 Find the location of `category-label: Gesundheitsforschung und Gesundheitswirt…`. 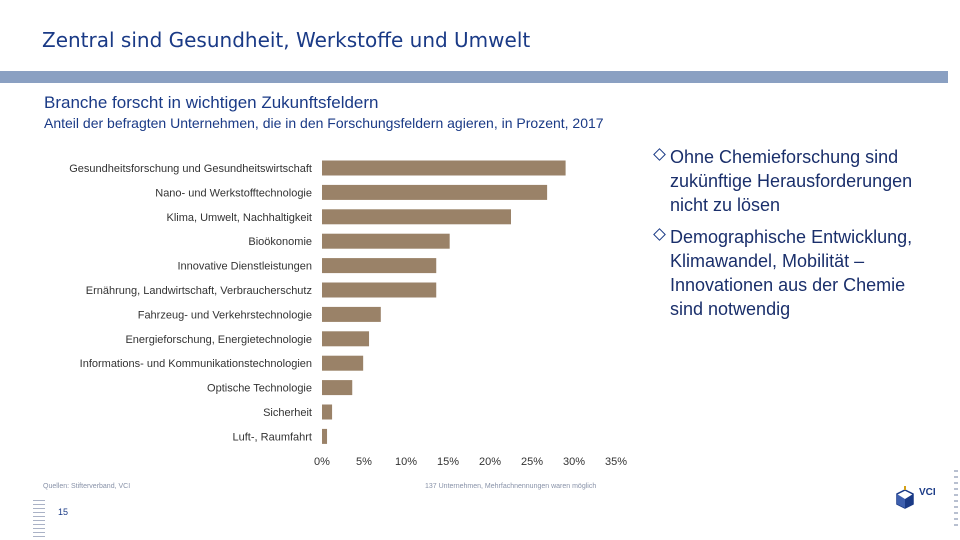

category-label: Gesundheitsforschung und Gesundheitswirt… is located at coordinates (190, 169).